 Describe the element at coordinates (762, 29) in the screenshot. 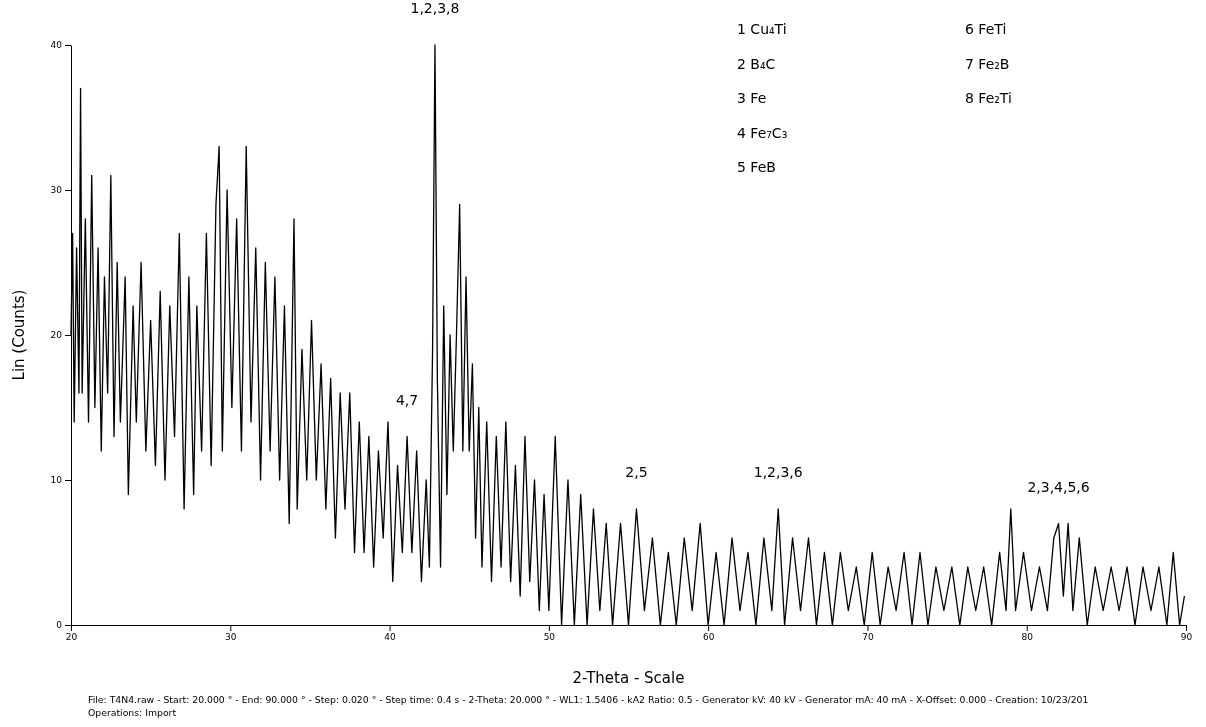

I see `text: 1 Cu₄Ti` at that location.